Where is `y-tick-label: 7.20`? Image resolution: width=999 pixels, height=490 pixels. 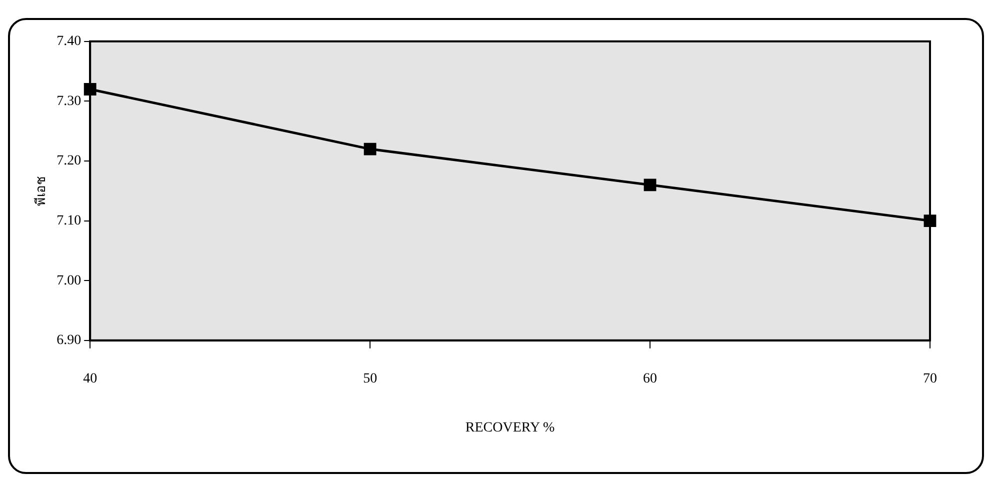 y-tick-label: 7.20 is located at coordinates (69, 161).